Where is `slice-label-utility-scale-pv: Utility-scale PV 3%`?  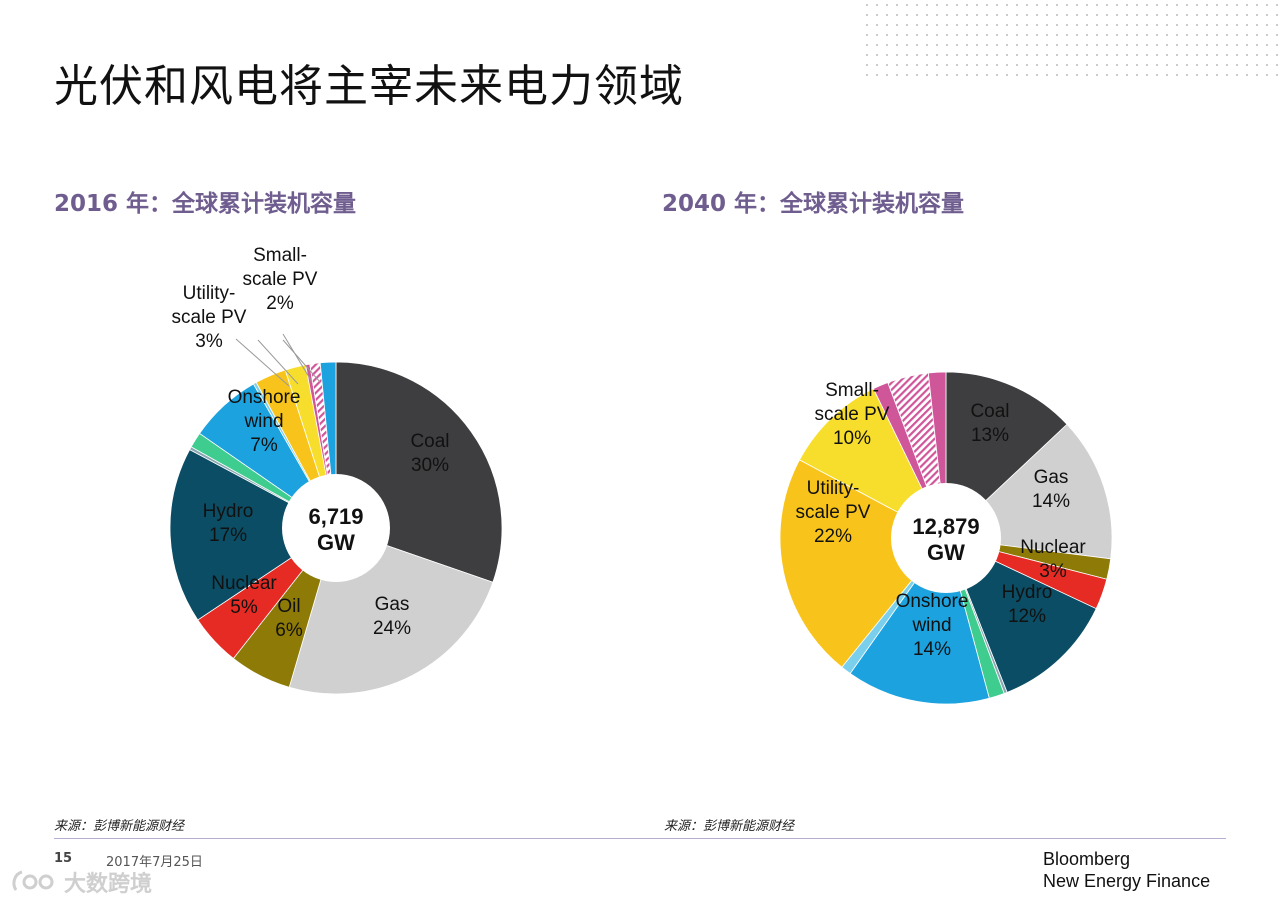
slice-label-utility-scale-pv: Utility-scale PV 3% is located at coordinates (209, 317).